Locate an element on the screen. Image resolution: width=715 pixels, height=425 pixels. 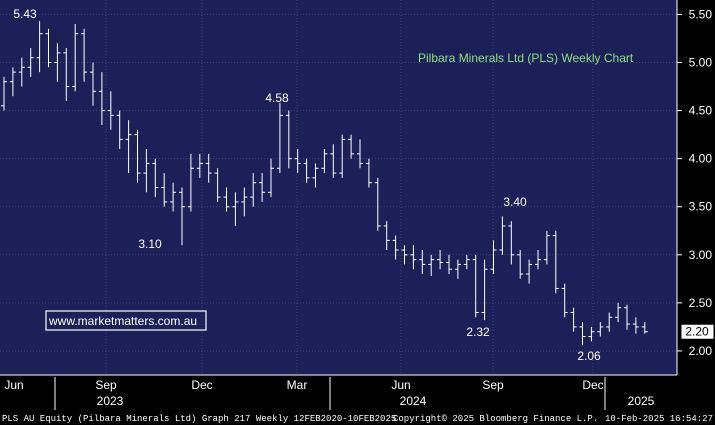
x-tick-label: Dec is located at coordinates (592, 385).